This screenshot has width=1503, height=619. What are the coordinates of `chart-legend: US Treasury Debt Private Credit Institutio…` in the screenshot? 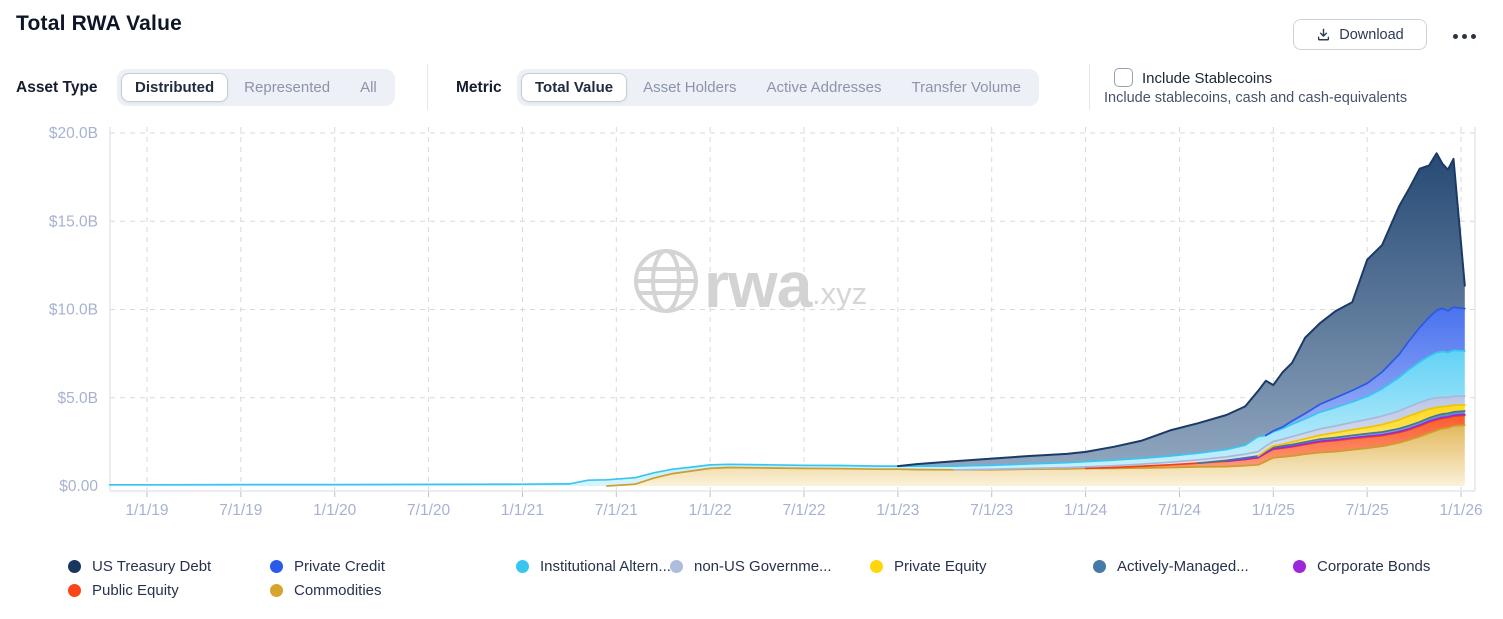 It's located at (751, 584).